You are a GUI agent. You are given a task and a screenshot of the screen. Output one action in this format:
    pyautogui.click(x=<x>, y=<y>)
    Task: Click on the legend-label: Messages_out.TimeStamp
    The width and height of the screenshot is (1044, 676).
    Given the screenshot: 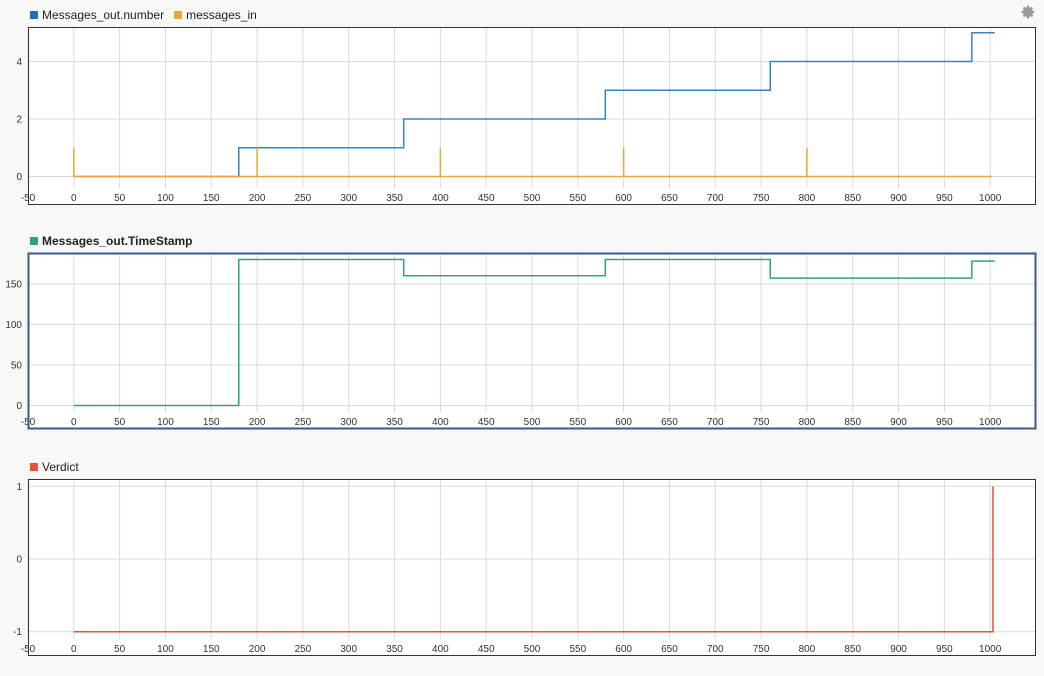 What is the action you would take?
    pyautogui.click(x=117, y=241)
    